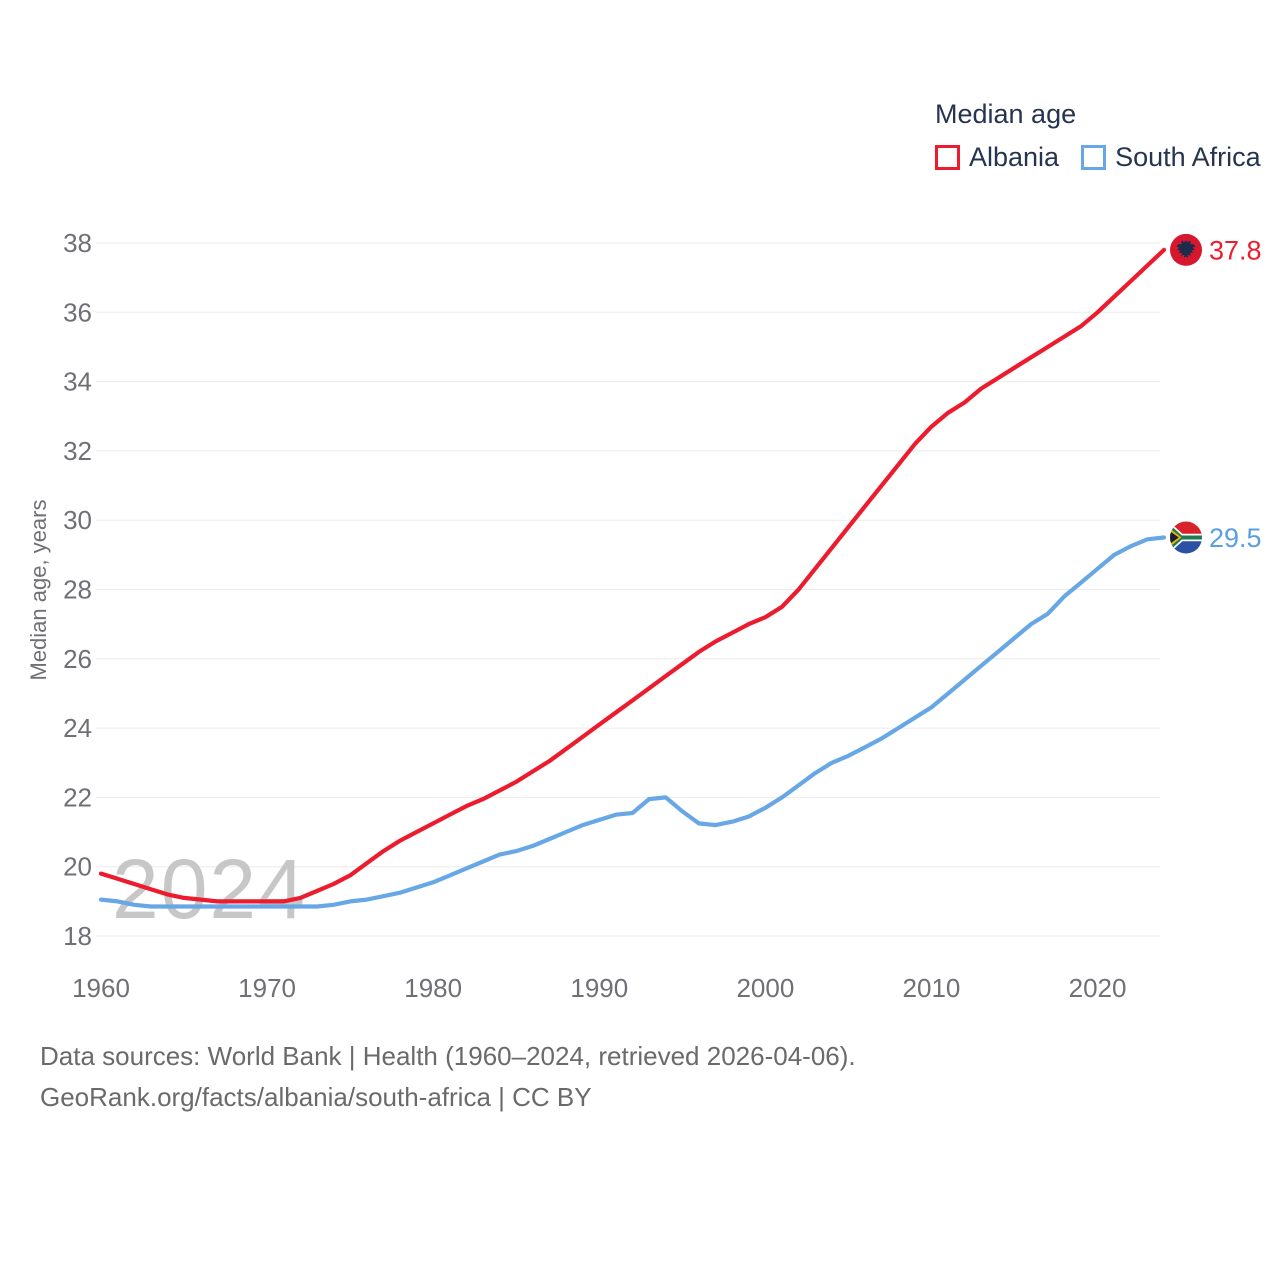 Image resolution: width=1280 pixels, height=1280 pixels. Describe the element at coordinates (77, 382) in the screenshot. I see `y-tick-label: 34` at that location.